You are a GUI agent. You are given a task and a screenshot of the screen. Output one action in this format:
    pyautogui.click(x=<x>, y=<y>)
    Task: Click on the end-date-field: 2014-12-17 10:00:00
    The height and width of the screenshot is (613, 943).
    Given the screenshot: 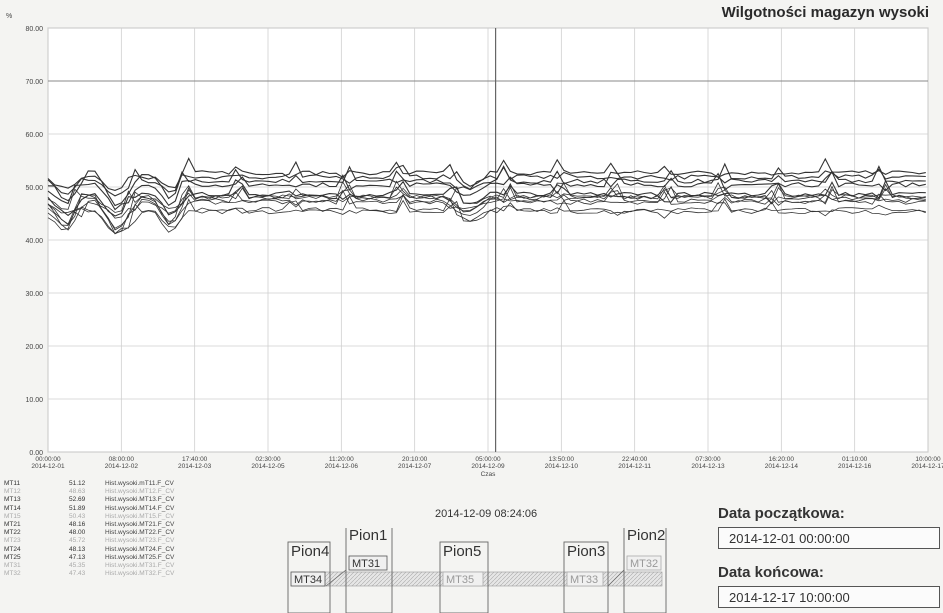 What is the action you would take?
    pyautogui.click(x=829, y=597)
    